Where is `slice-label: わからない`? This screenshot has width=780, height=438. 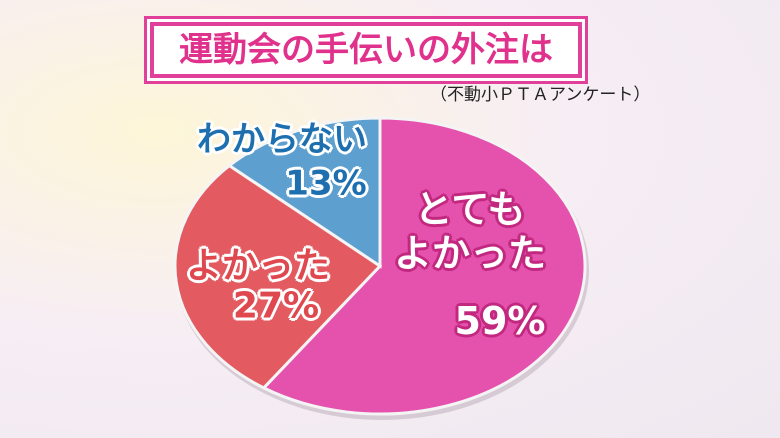 slice-label: わからない is located at coordinates (282, 139).